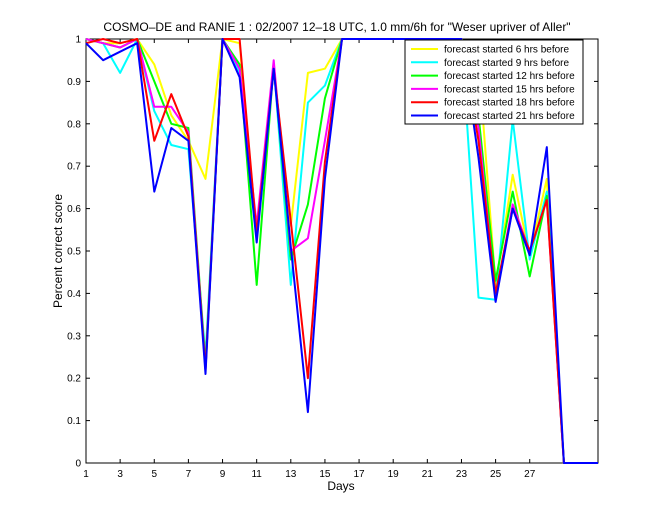 Image resolution: width=660 pixels, height=520 pixels. Describe the element at coordinates (509, 116) in the screenshot. I see `legend-entry-label: forecast started 21 hrs before` at that location.